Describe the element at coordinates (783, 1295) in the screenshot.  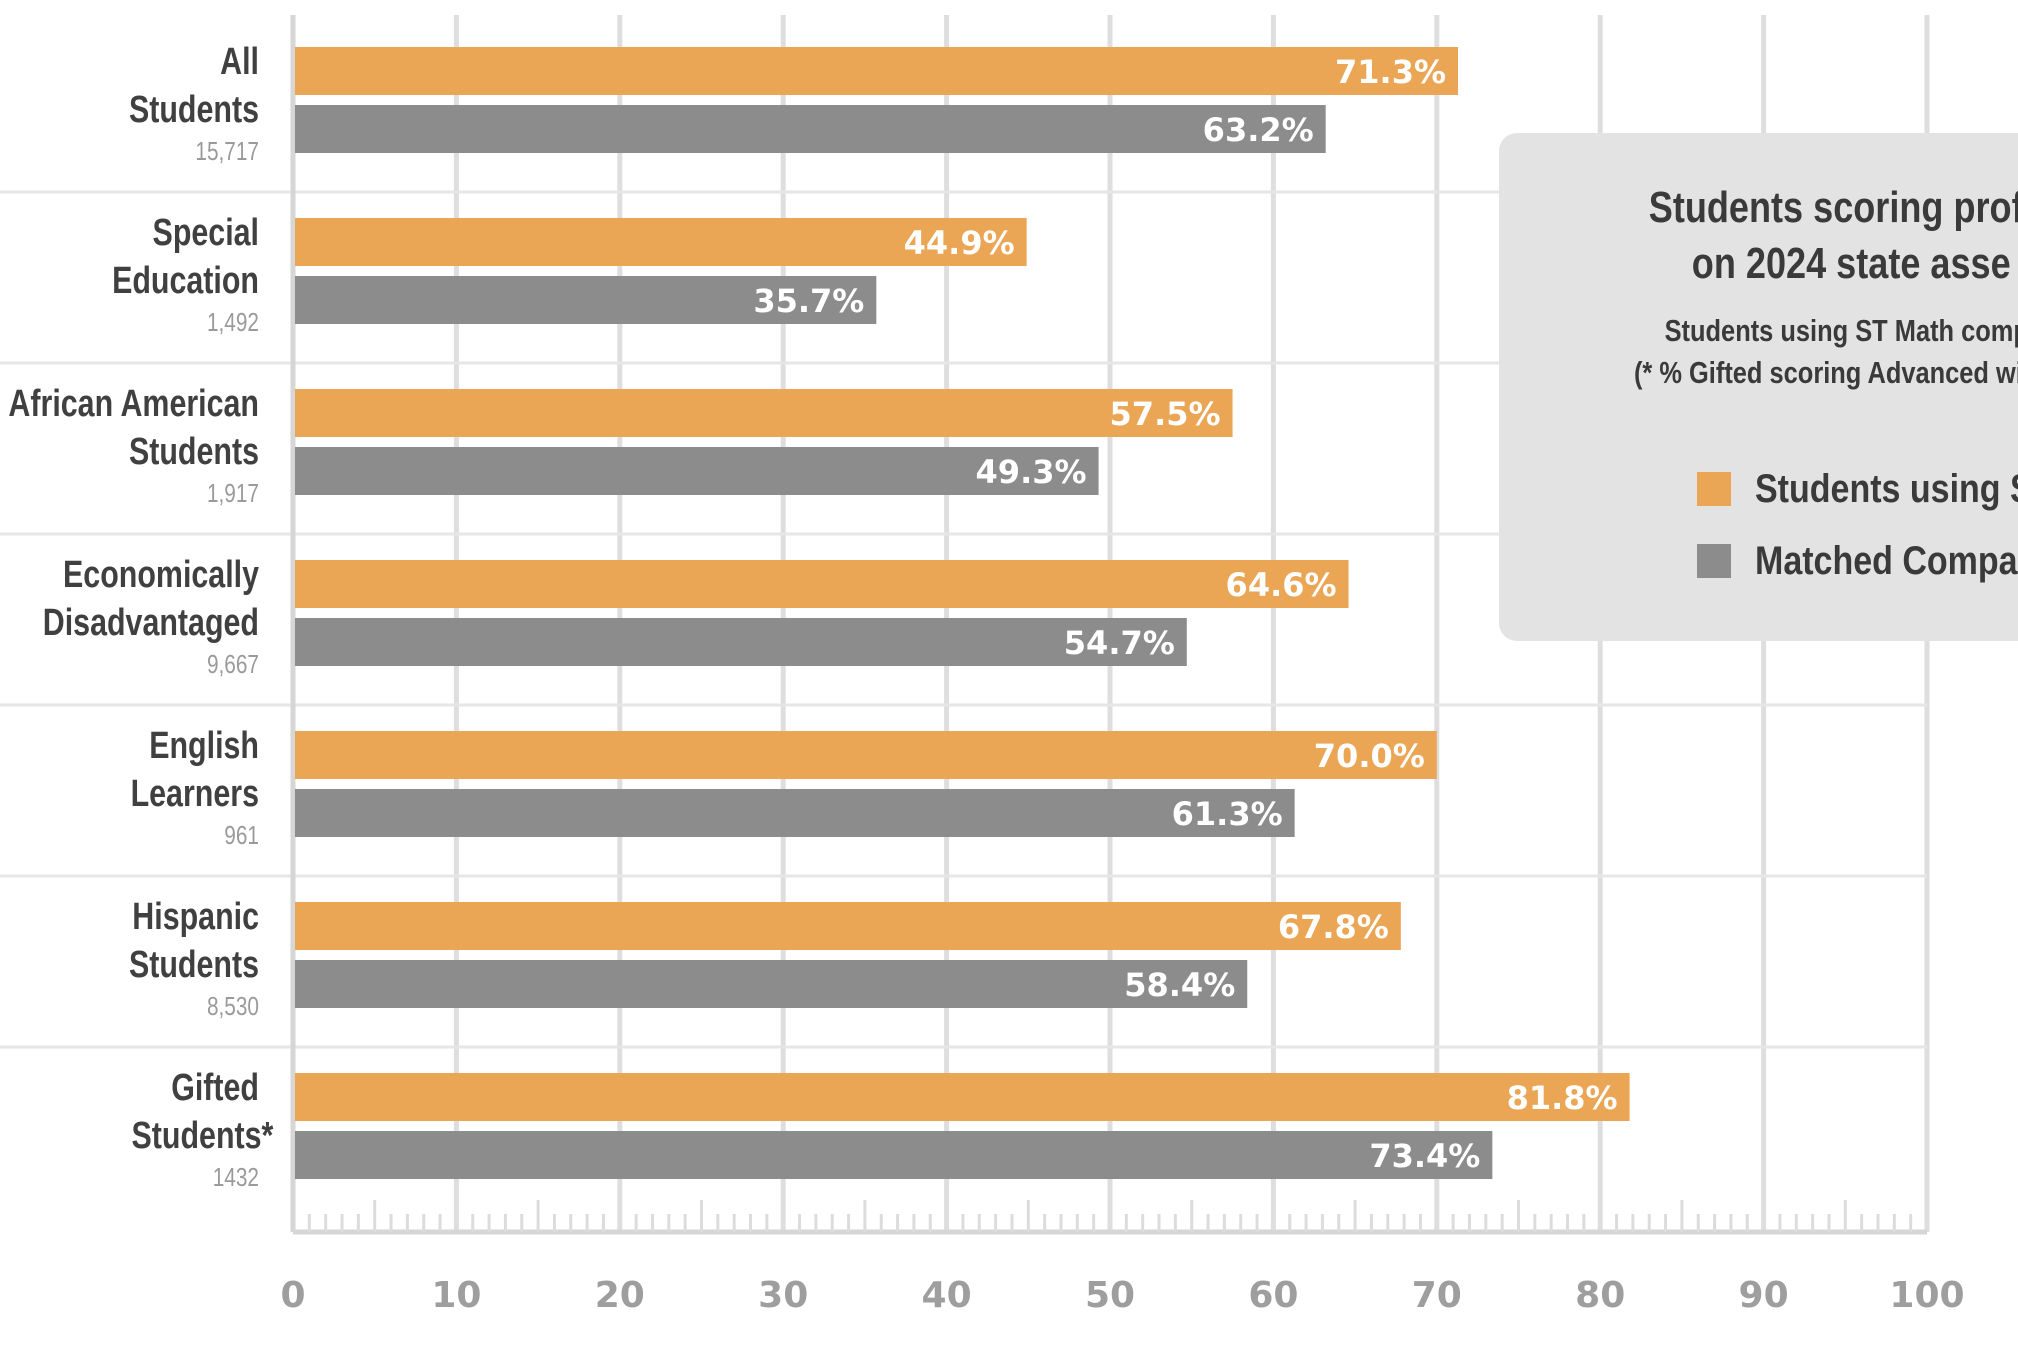
I see `x-tick-label: 30` at that location.